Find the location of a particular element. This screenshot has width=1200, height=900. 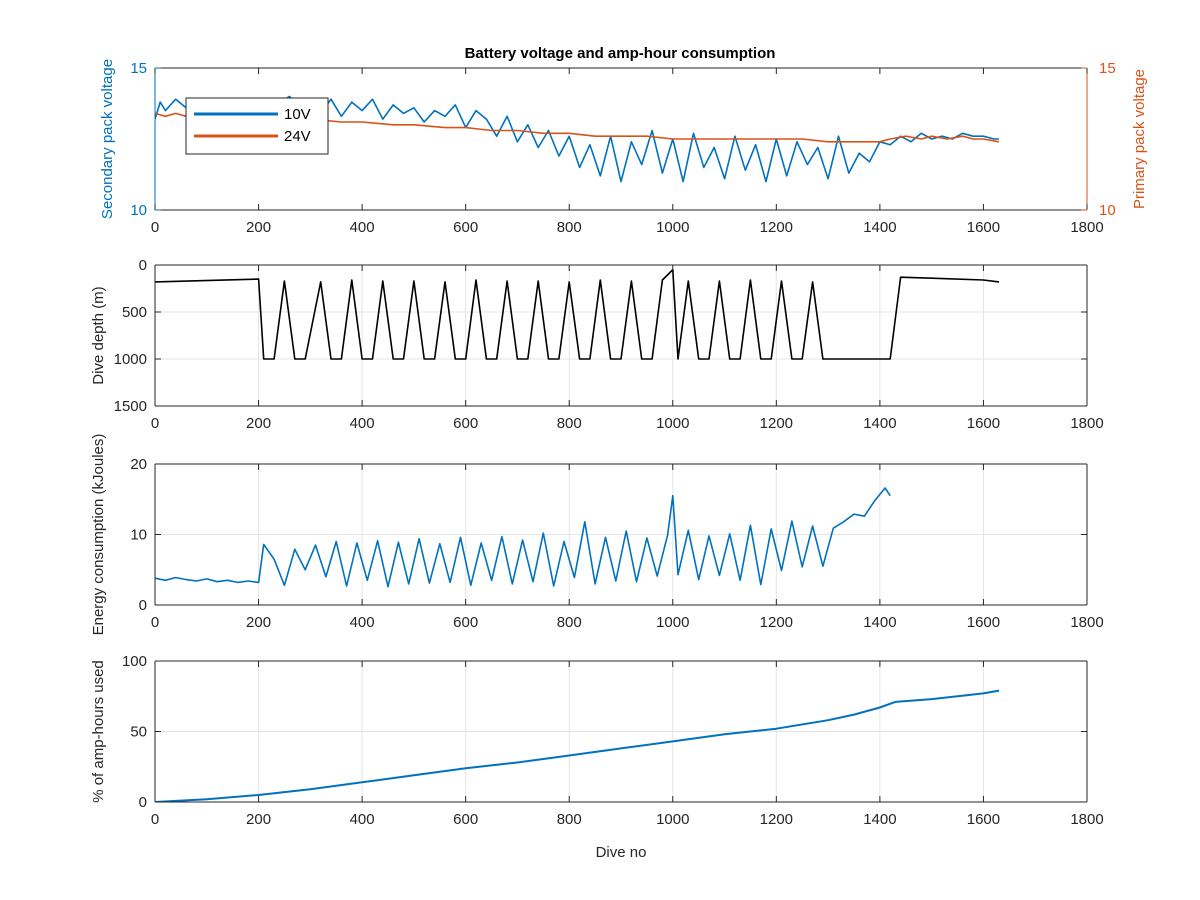

y-tick-label: 1000 is located at coordinates (130, 359).